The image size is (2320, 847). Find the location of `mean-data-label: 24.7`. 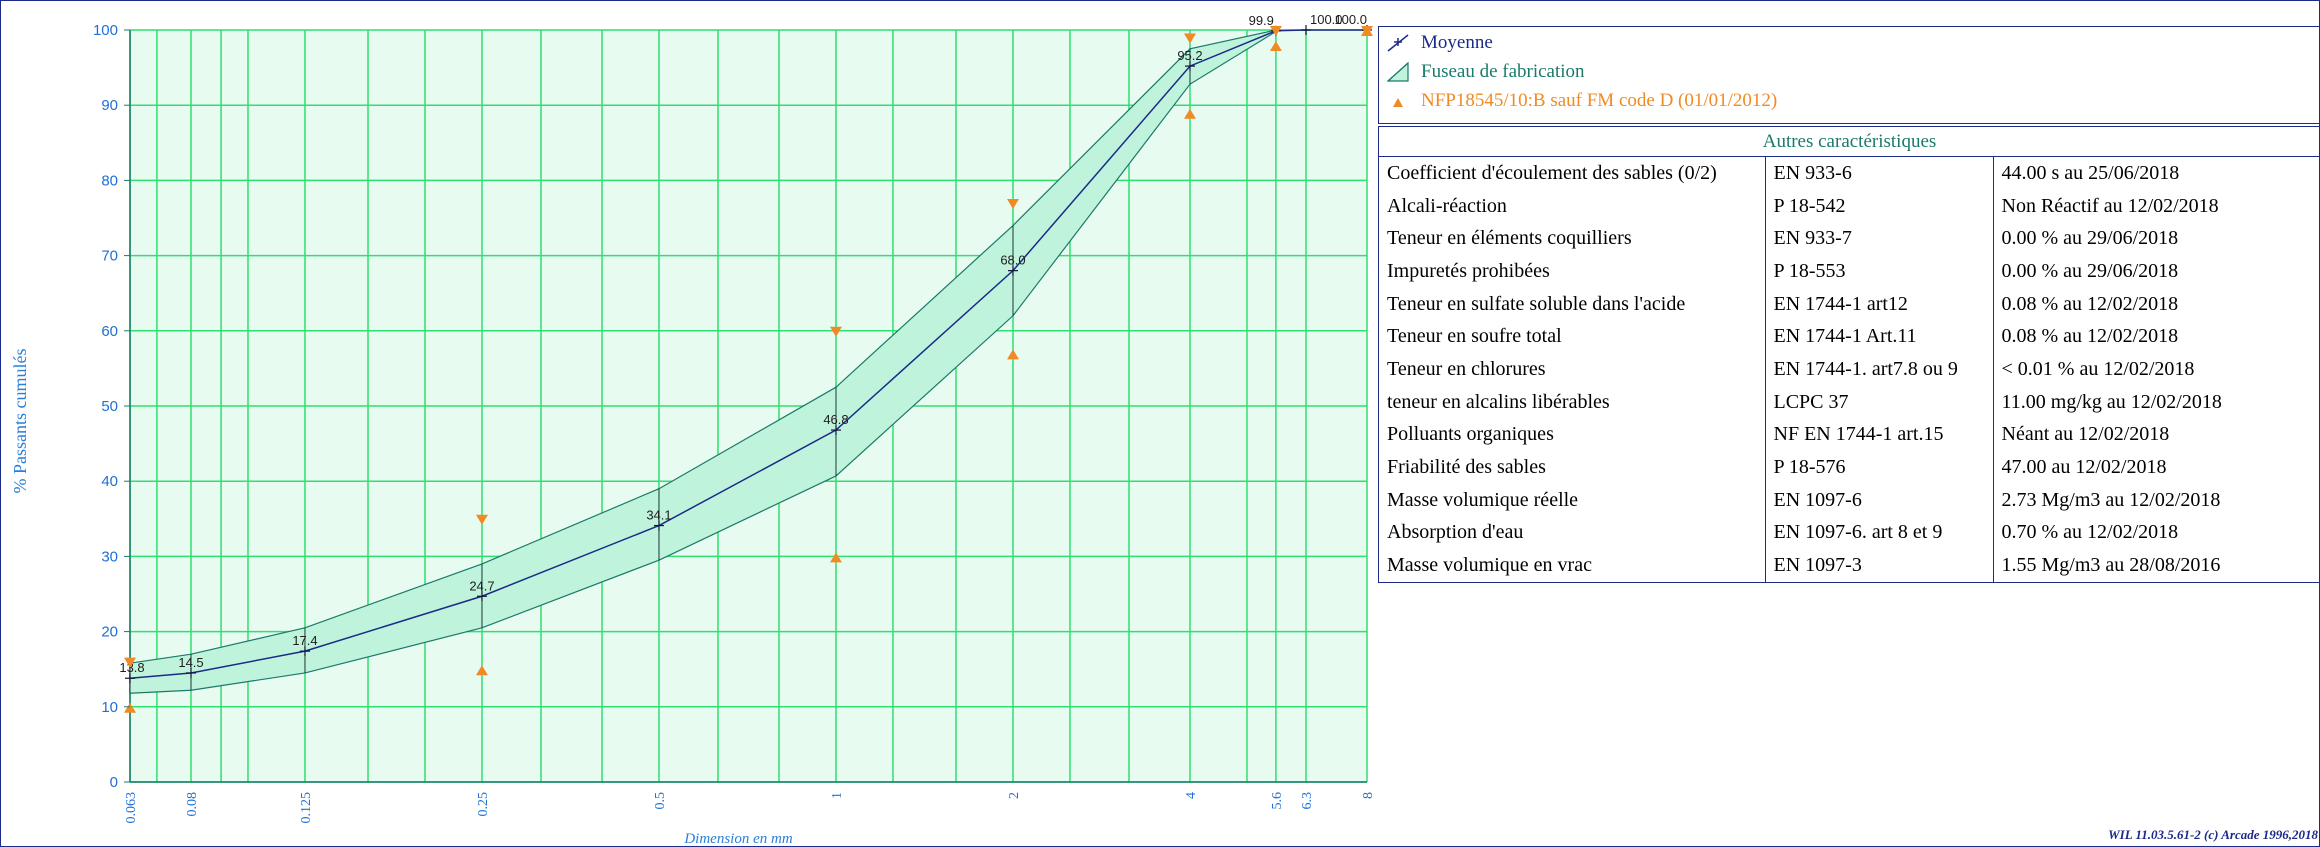

mean-data-label: 24.7 is located at coordinates (481, 585).